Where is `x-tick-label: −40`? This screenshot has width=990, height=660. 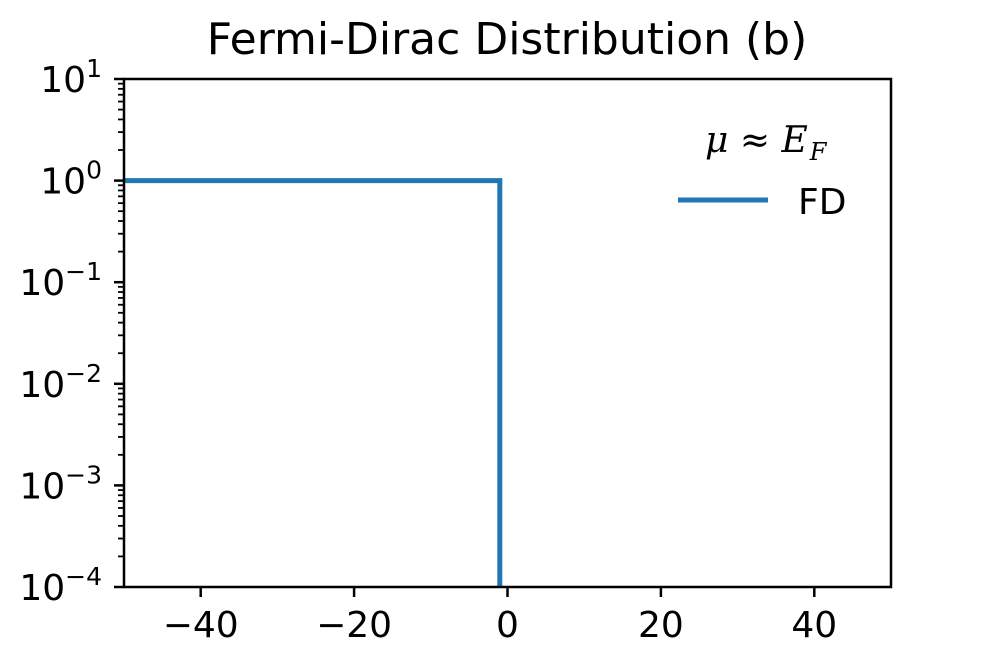
x-tick-label: −40 is located at coordinates (201, 625).